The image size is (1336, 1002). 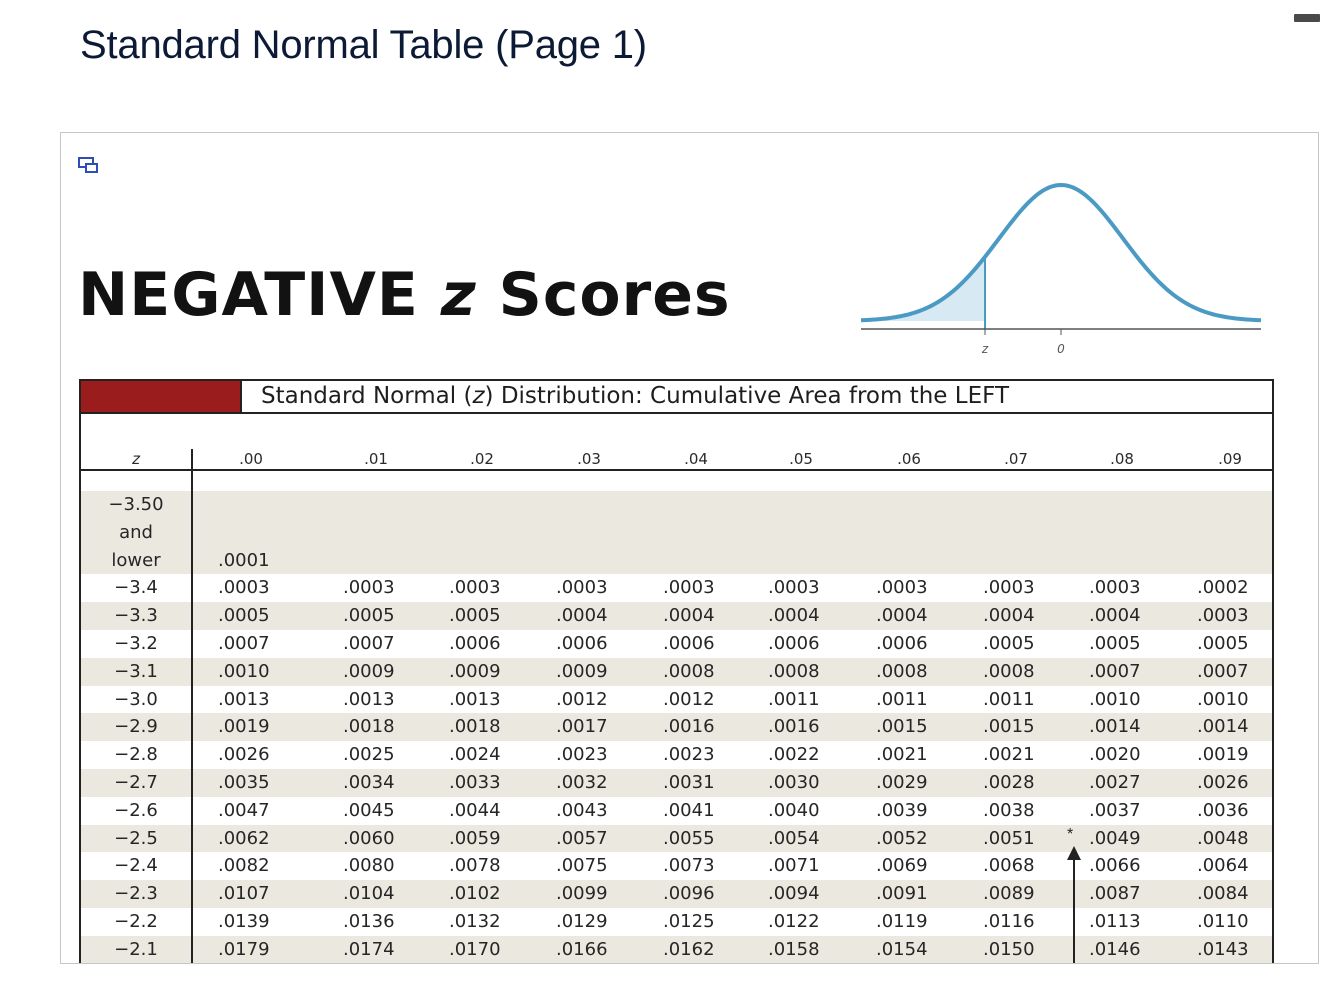 I want to click on z-value-cell: −3.1, so click(x=136, y=671).